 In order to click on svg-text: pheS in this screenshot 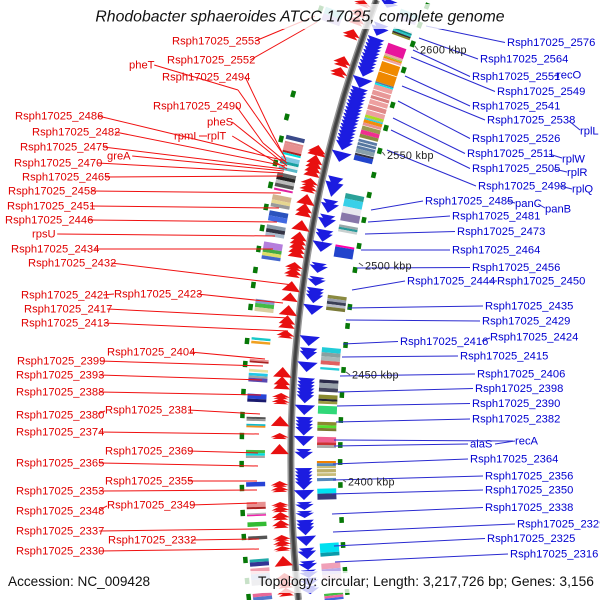, I will do `click(220, 123)`.